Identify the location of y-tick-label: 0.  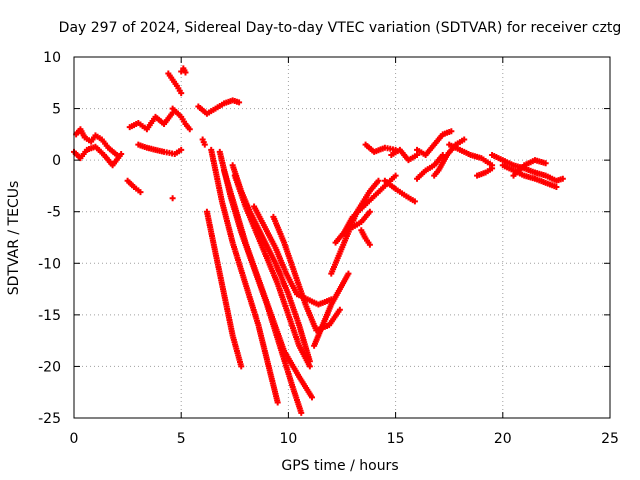
(56, 161).